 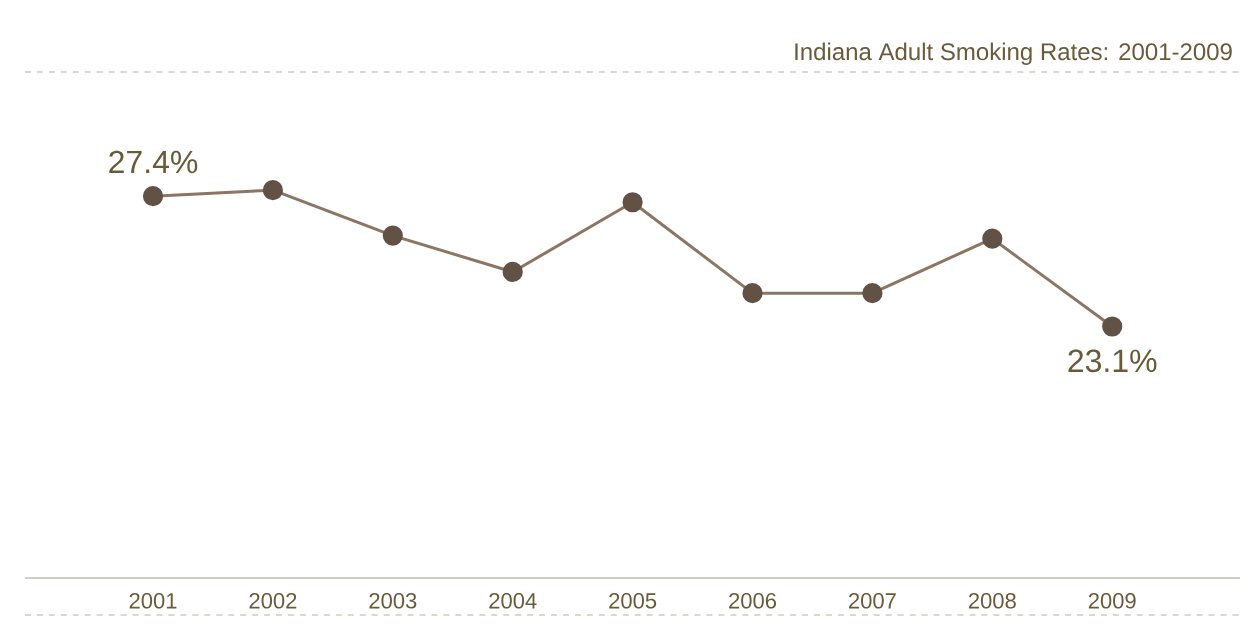 What do you see at coordinates (153, 162) in the screenshot?
I see `data-label: 27.4%` at bounding box center [153, 162].